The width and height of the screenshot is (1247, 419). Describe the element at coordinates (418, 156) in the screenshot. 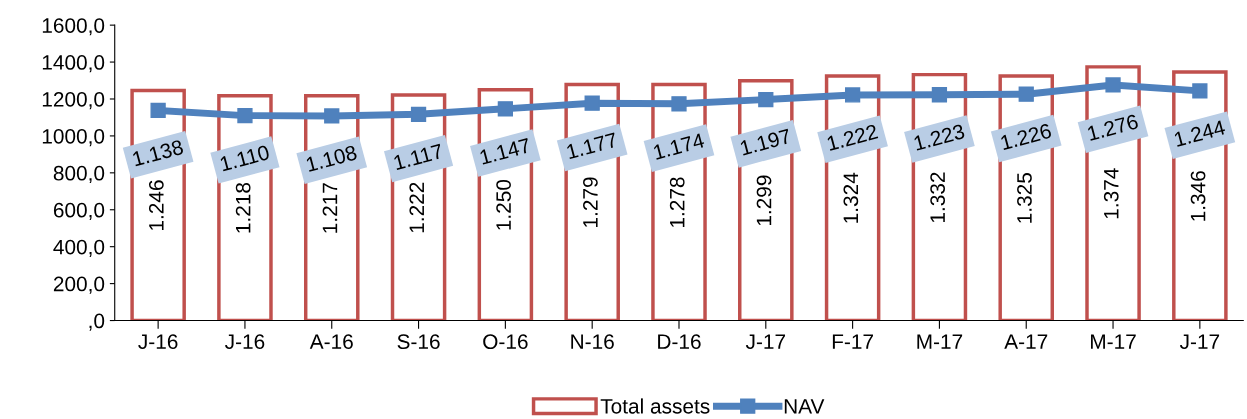

I see `data-label: 1.117` at that location.